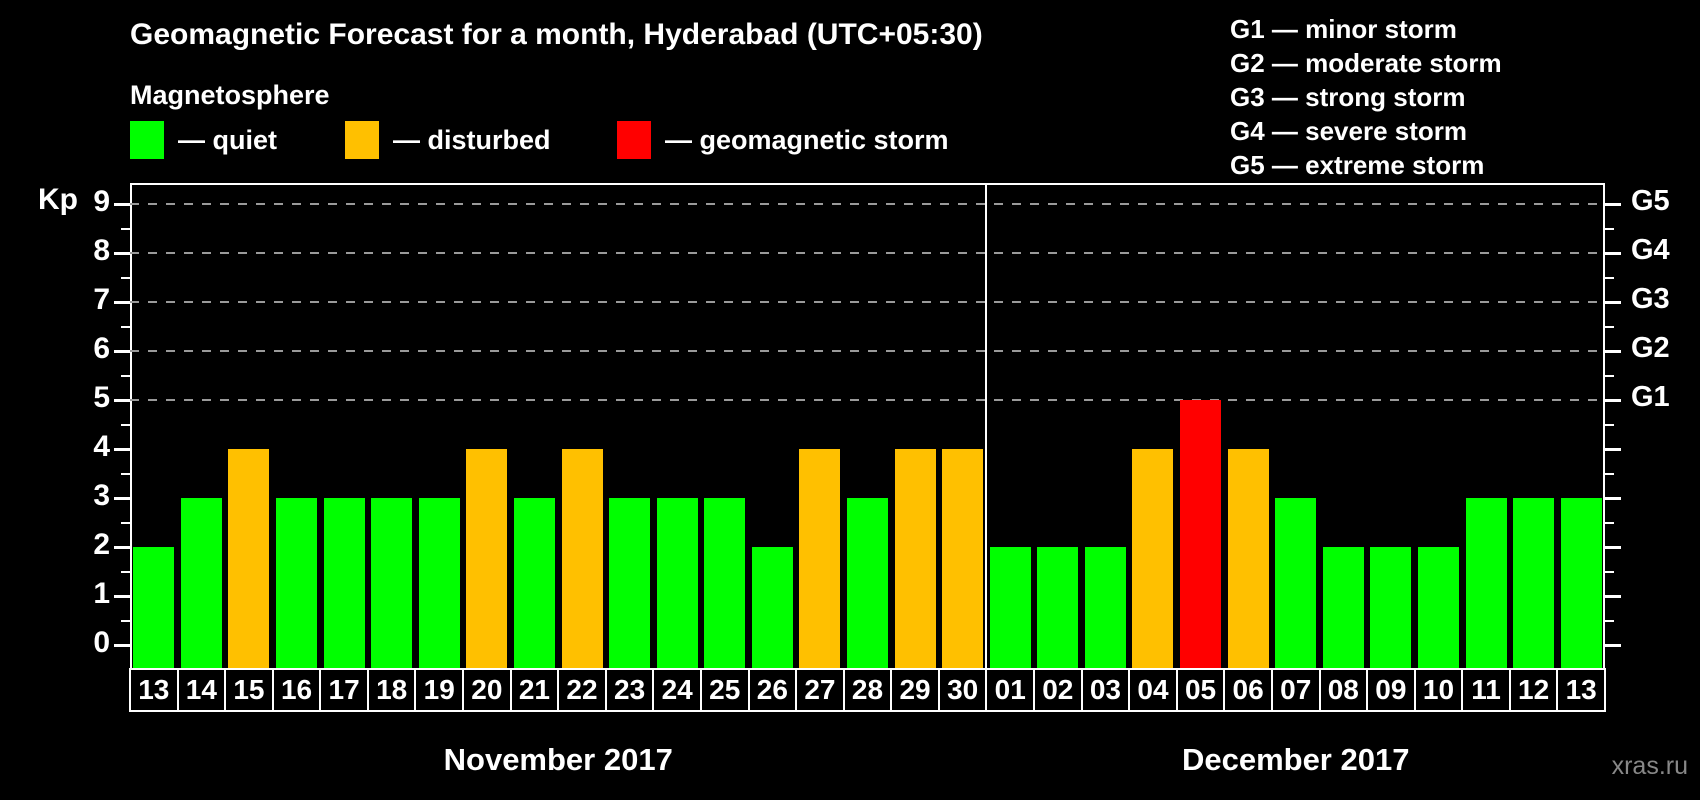  What do you see at coordinates (772, 690) in the screenshot?
I see `day-label-26-nov: 26` at bounding box center [772, 690].